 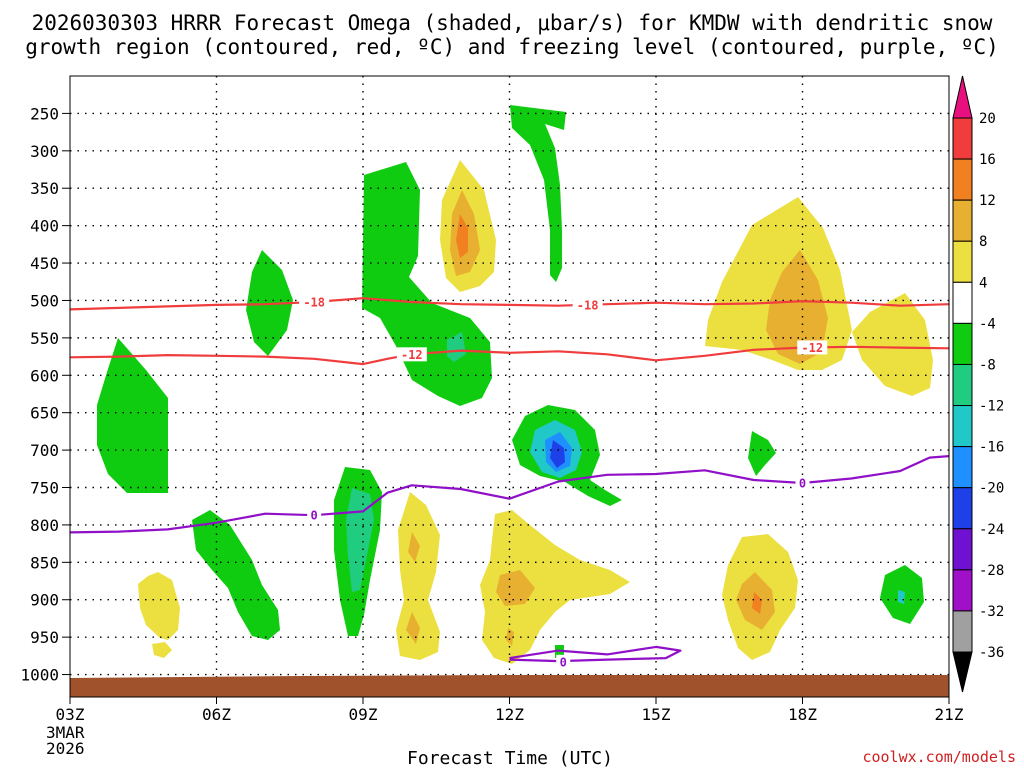 I want to click on x-axis-label: Forecast Time (UTC), so click(x=510, y=758).